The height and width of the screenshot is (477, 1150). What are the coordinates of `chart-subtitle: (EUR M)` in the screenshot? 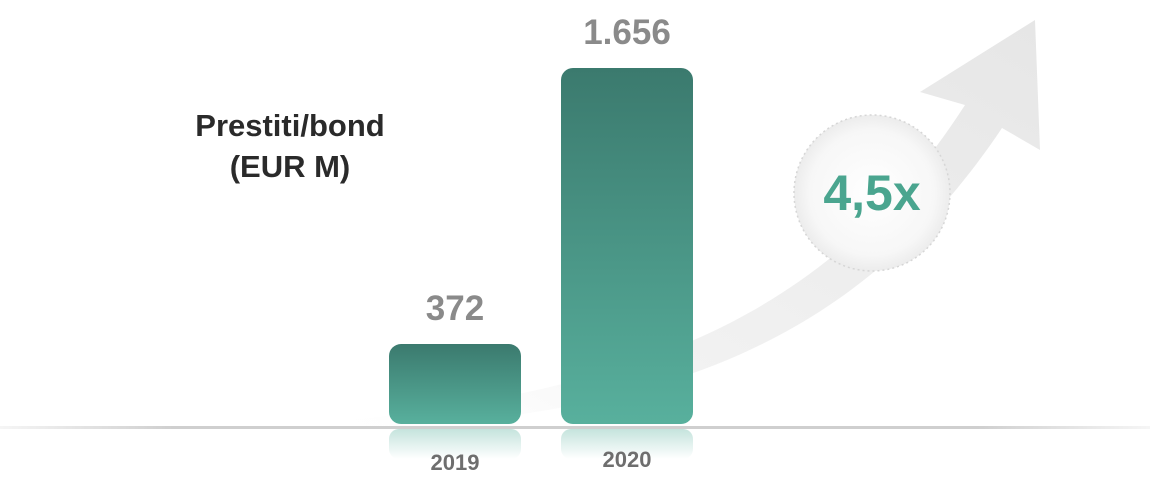 It's located at (290, 166).